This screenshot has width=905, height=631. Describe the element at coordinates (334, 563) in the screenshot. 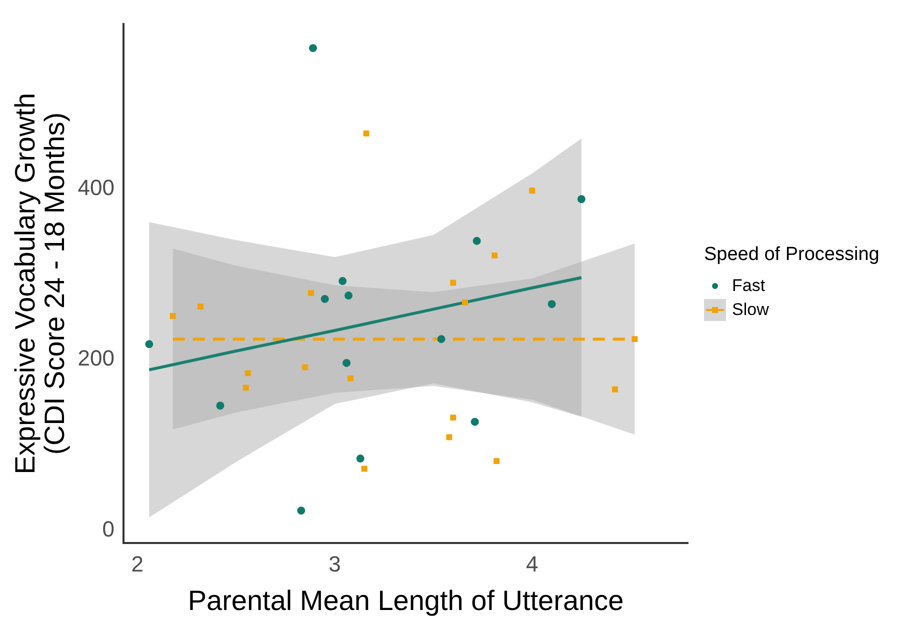

I see `x-tick-label: 3` at that location.